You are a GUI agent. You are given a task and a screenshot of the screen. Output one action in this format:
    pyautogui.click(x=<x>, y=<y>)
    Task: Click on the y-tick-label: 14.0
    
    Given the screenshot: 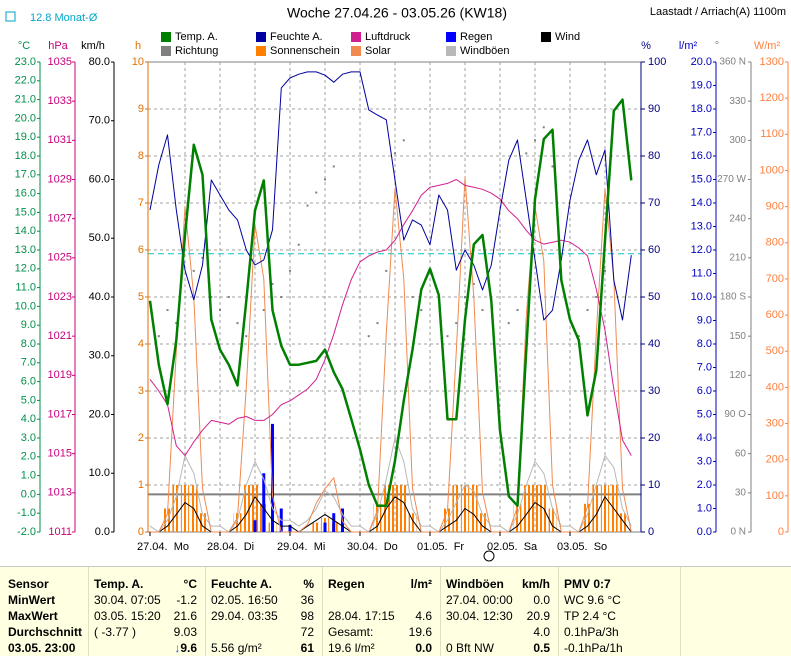 What is the action you would take?
    pyautogui.click(x=25, y=231)
    